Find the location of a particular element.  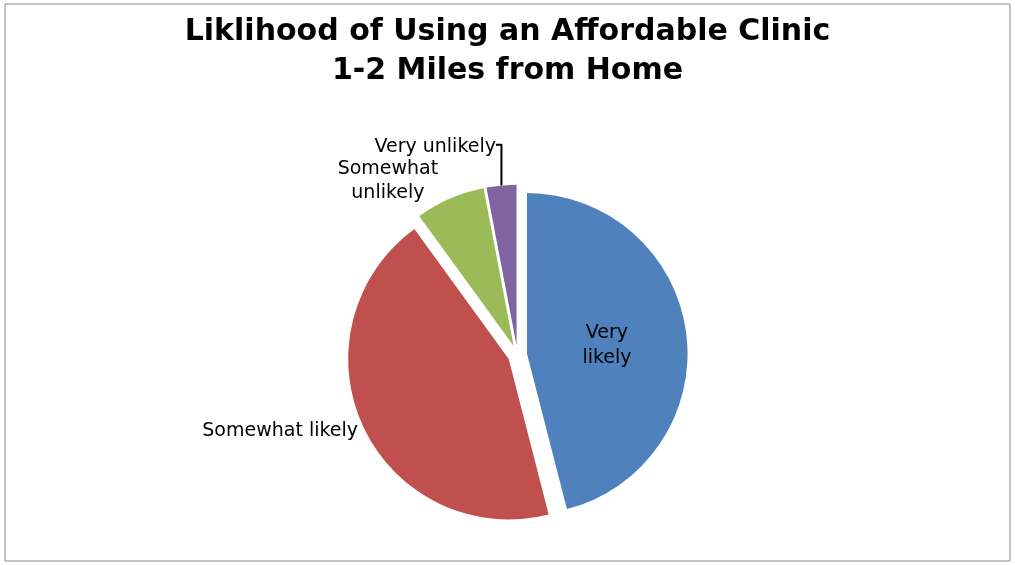

slice-label: Somewhat unlikely is located at coordinates (388, 179).